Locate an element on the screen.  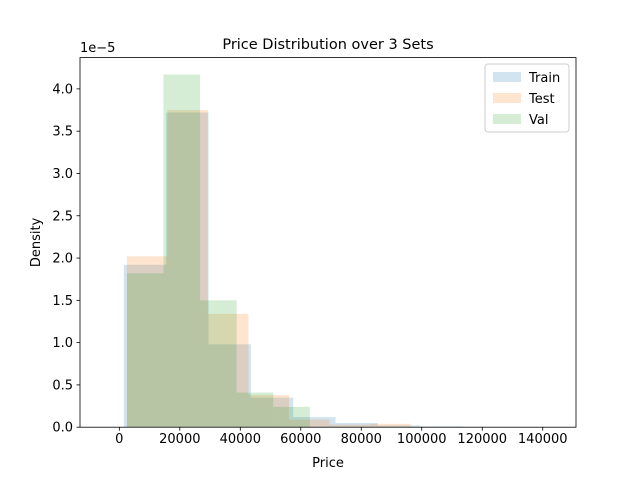
x-axis-ticks: 0 20000 40000 60000 80000 100000 120000 140000 is located at coordinates (341, 437).